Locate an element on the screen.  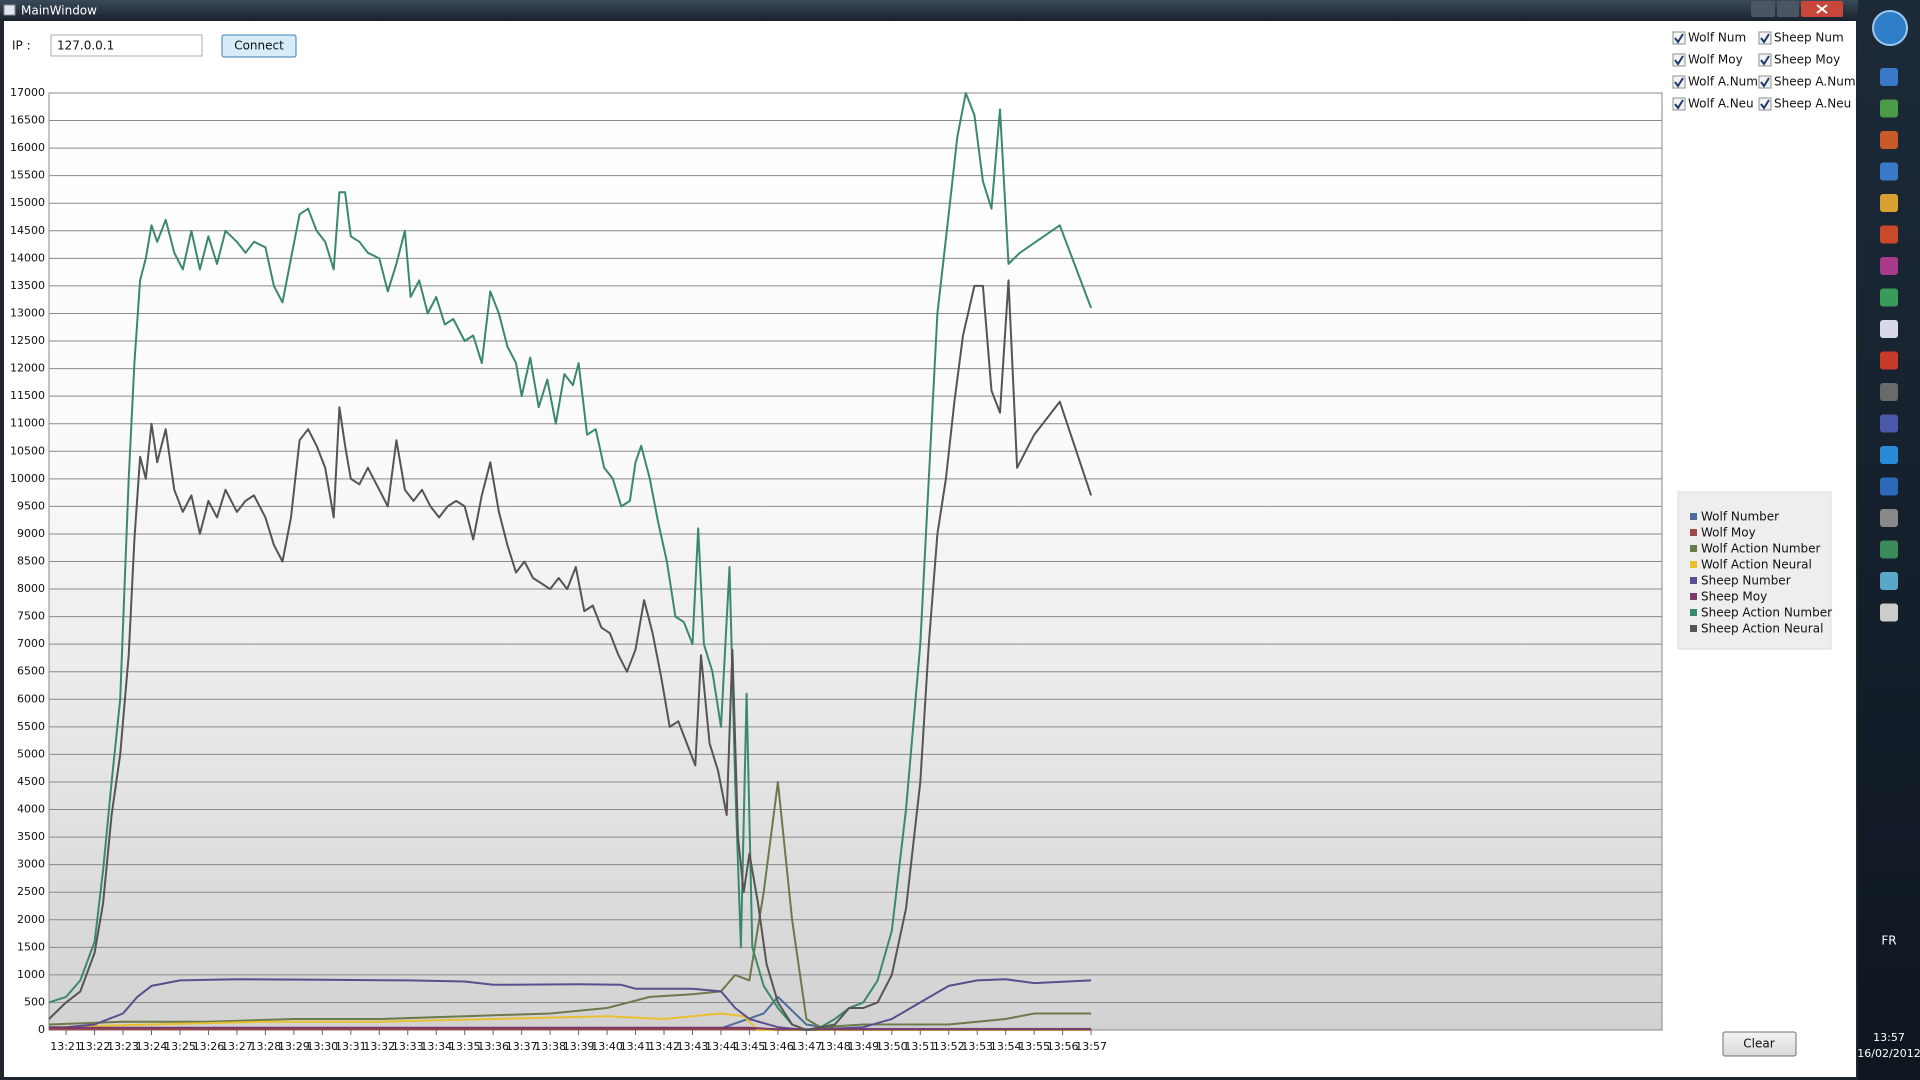
ip-input is located at coordinates (126, 45).